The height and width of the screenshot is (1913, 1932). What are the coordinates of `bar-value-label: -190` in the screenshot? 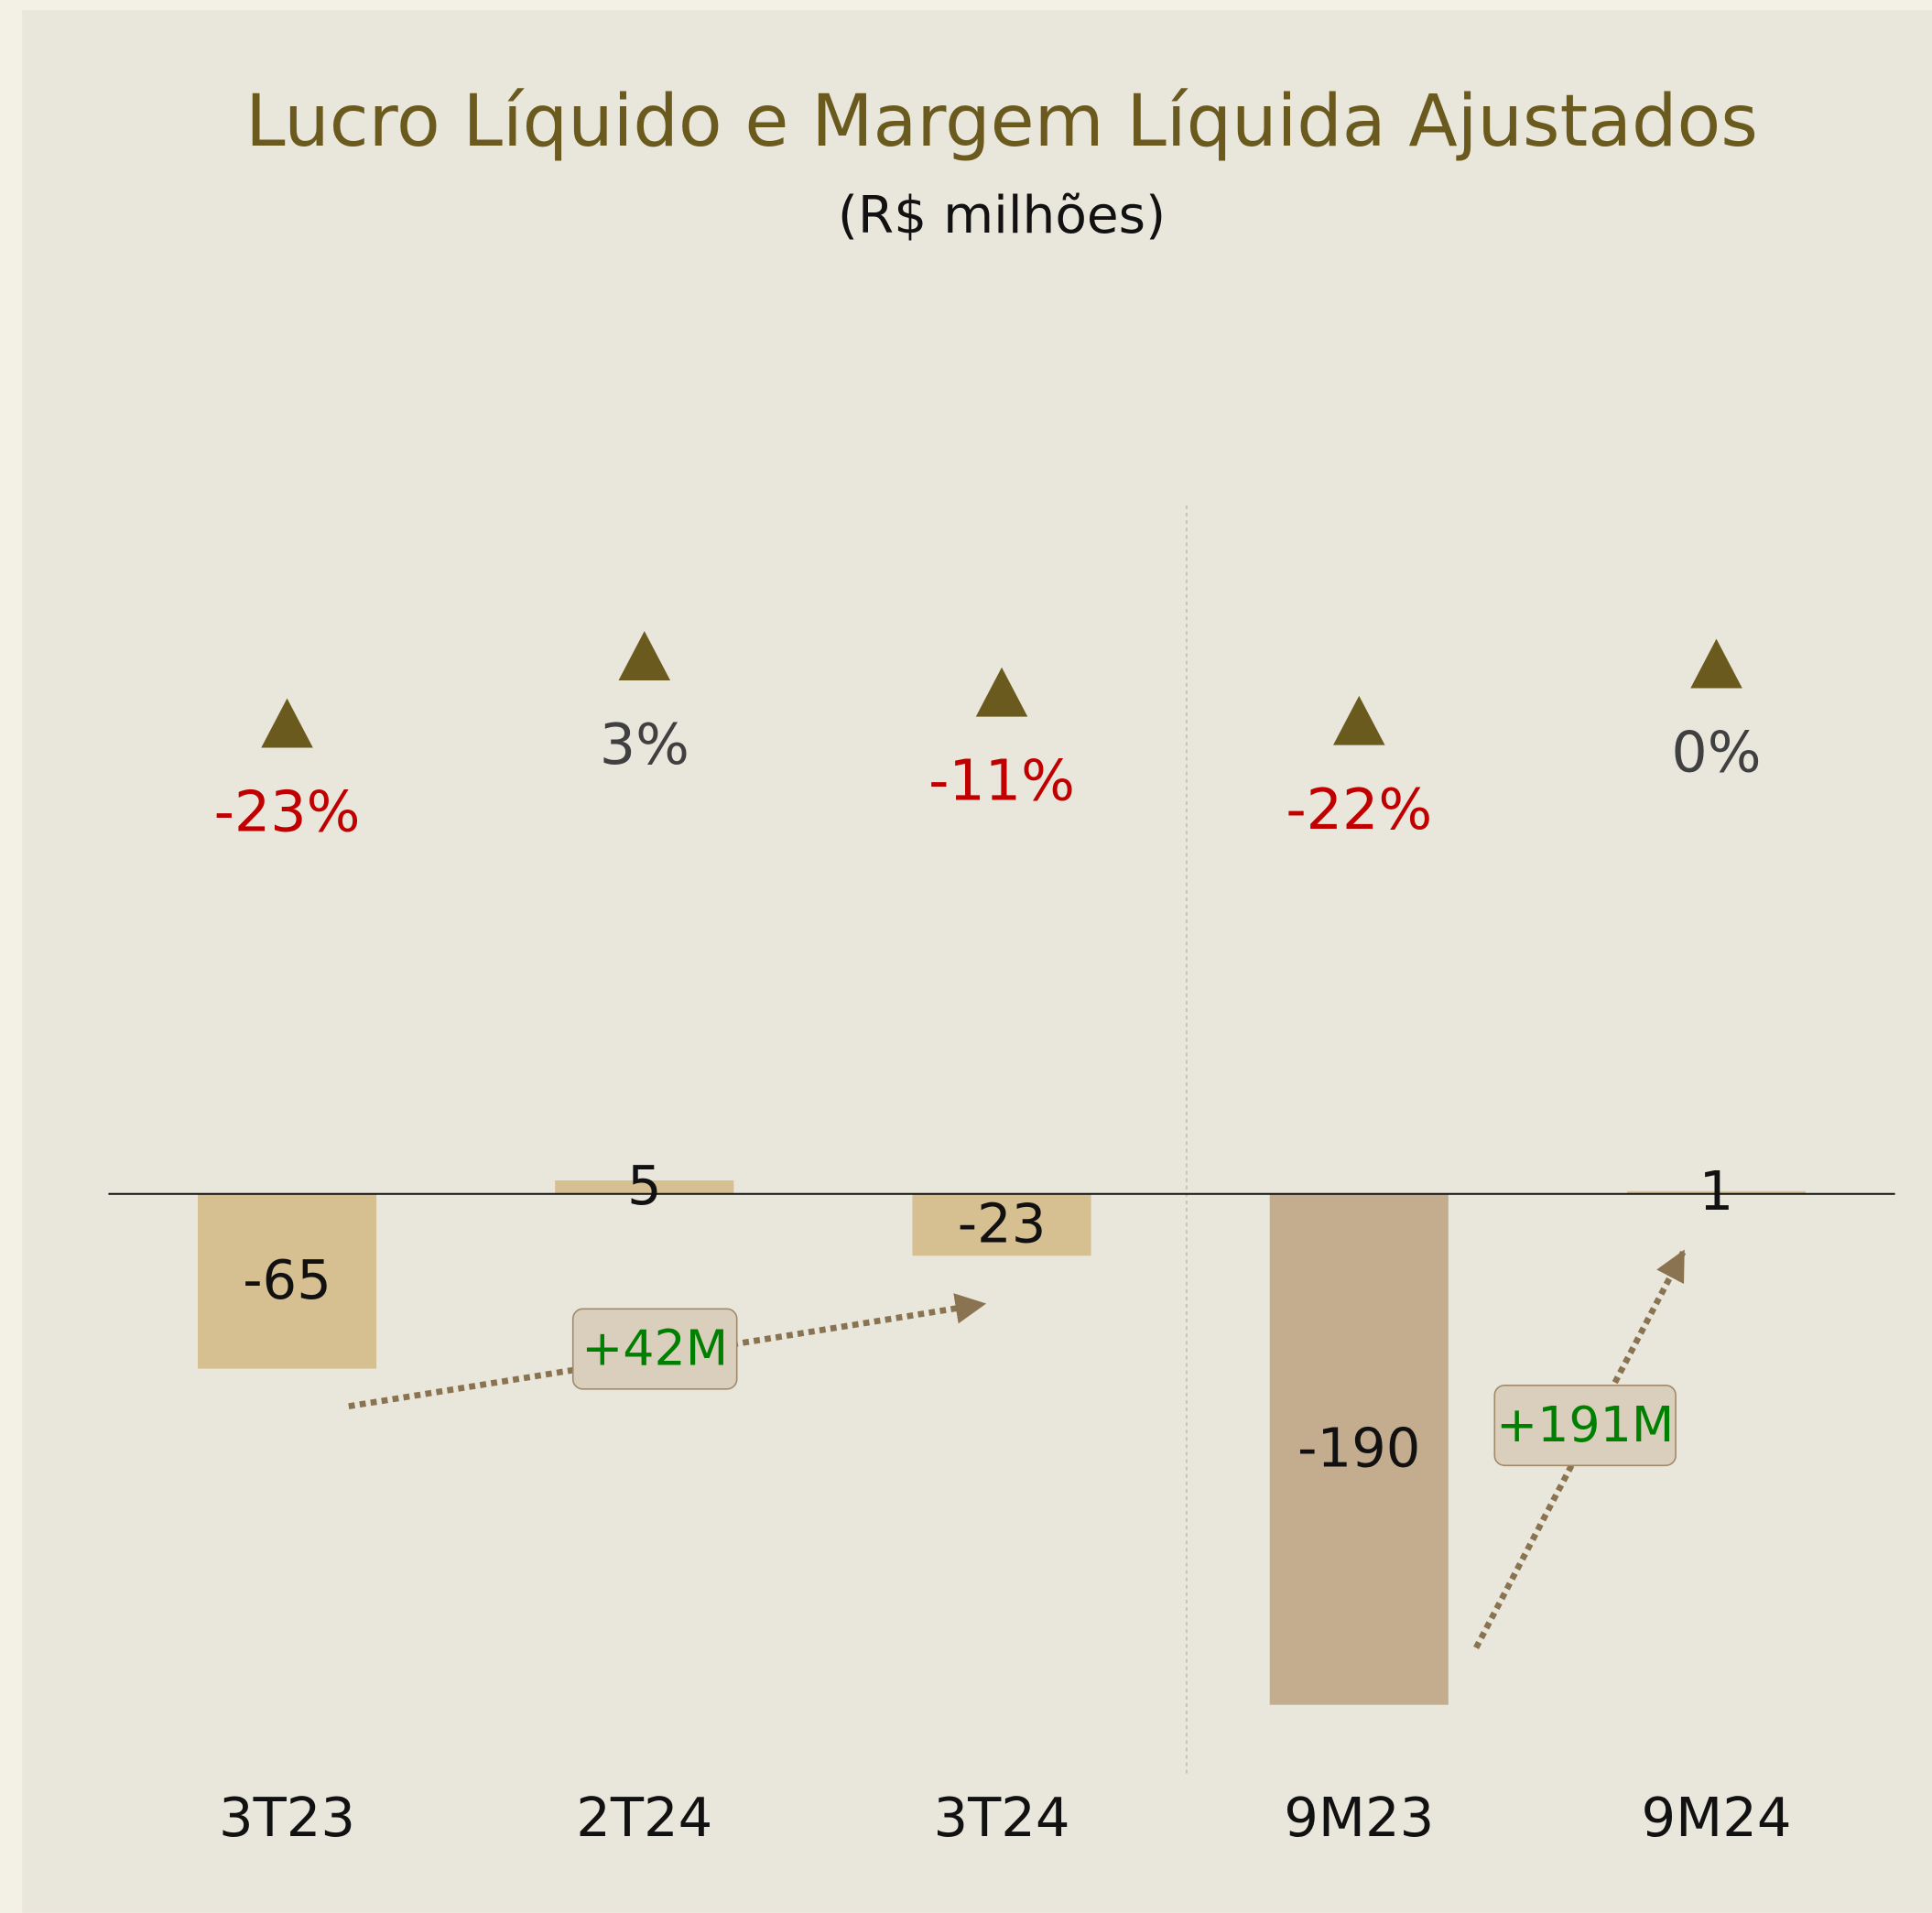 It's located at (1358, 1448).